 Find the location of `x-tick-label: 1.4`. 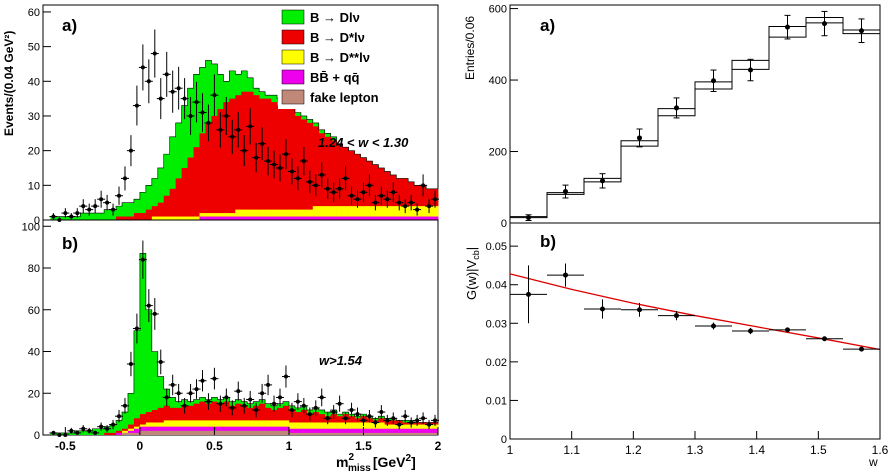

x-tick-label: 1.4 is located at coordinates (756, 450).